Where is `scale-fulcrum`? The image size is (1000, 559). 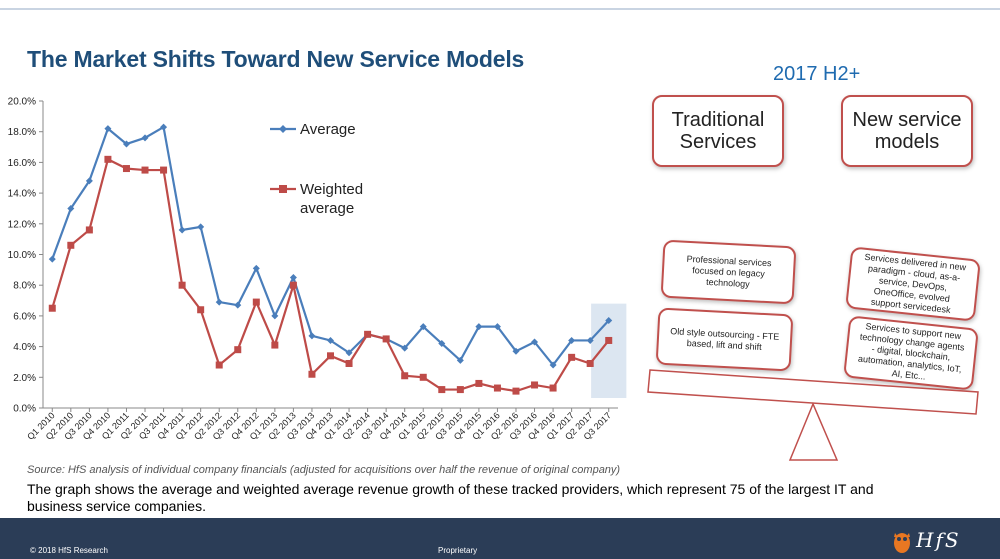
scale-fulcrum is located at coordinates (813, 431).